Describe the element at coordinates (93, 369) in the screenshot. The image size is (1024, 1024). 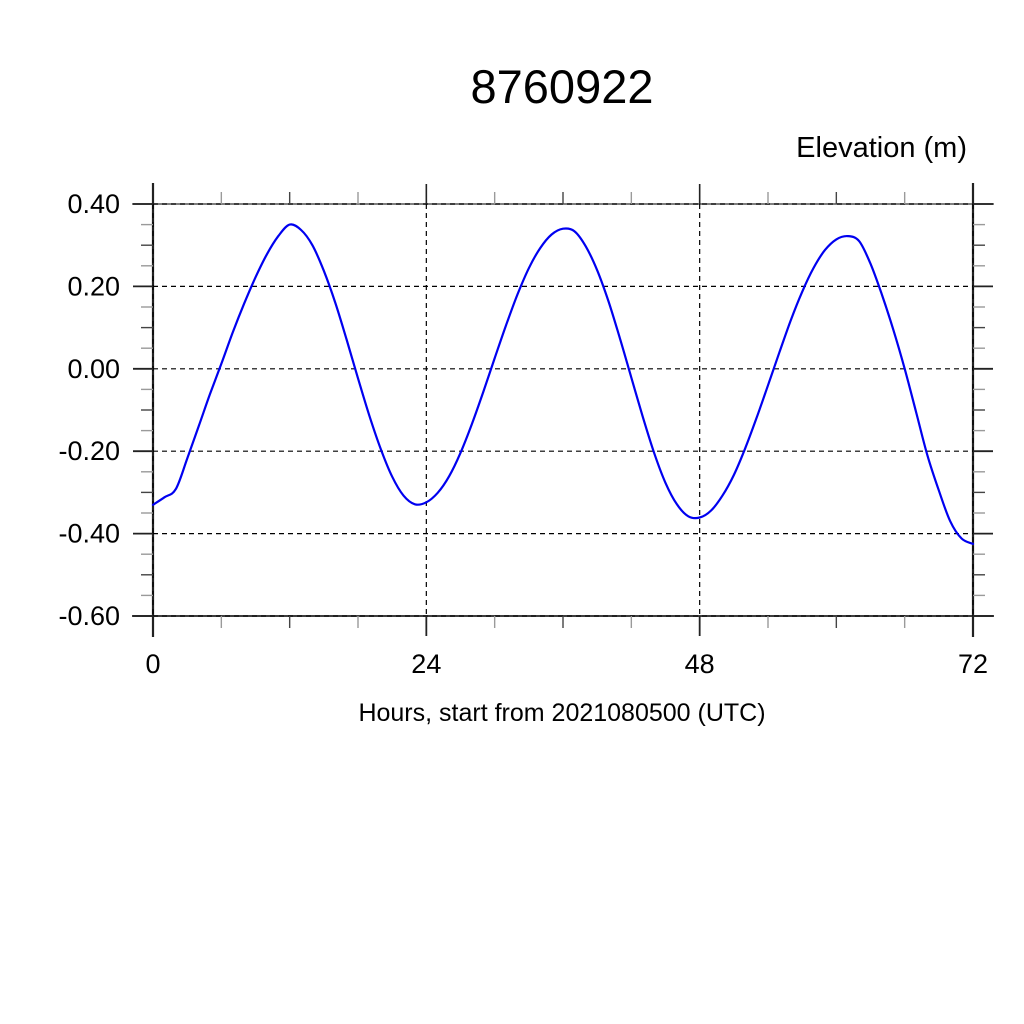
I see `y-tick-label: 0.00` at that location.